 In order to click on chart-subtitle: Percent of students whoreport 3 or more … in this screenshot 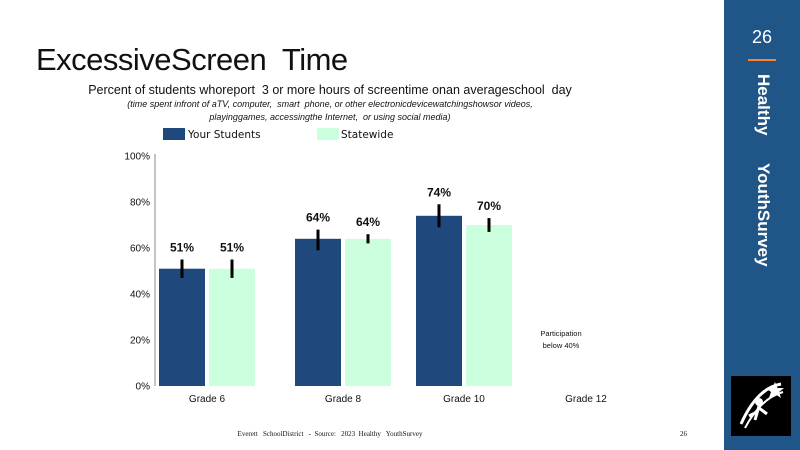, I will do `click(330, 90)`.